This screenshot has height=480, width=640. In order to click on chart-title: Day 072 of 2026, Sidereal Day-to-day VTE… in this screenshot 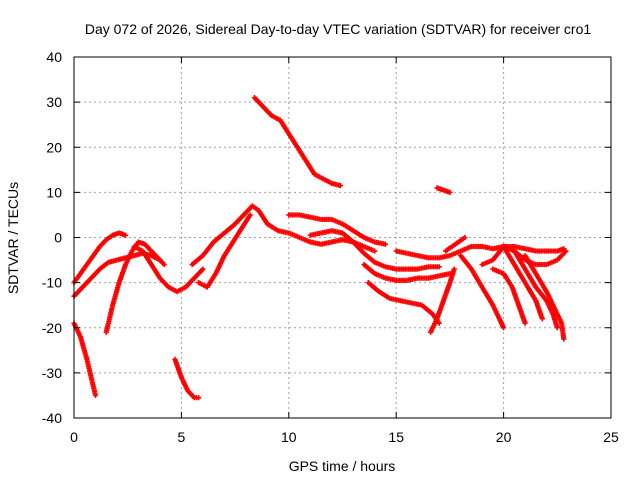, I will do `click(338, 29)`.